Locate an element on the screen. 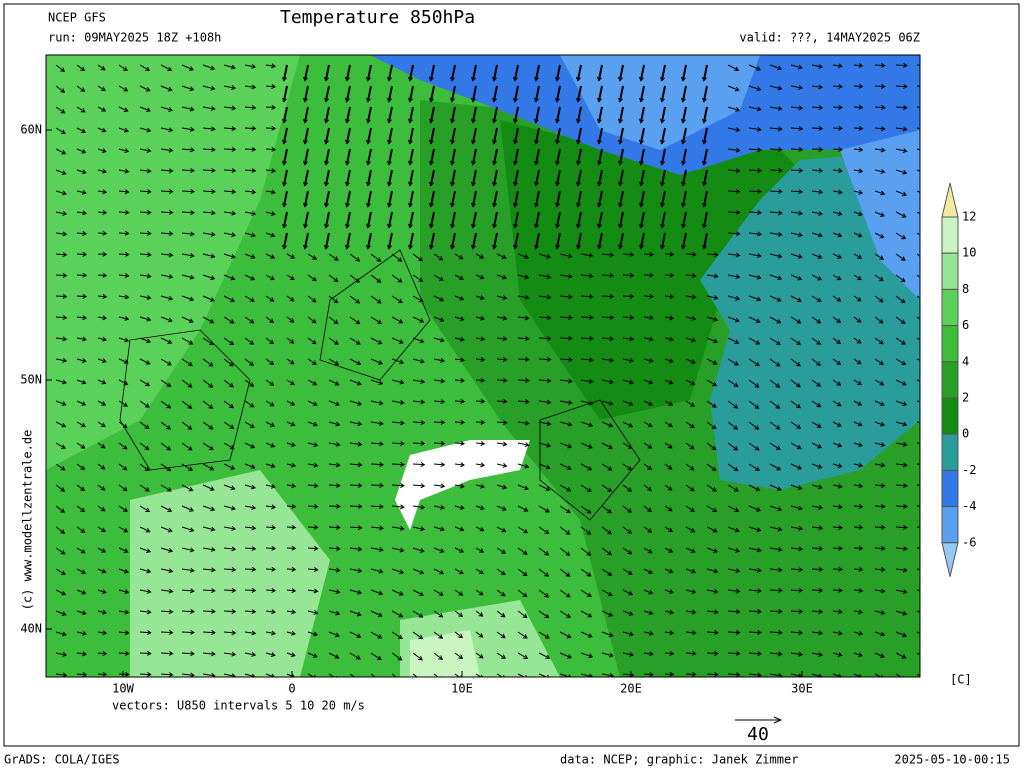 The image size is (1024, 768). software: GrADS: COLA/IGES is located at coordinates (62, 760).